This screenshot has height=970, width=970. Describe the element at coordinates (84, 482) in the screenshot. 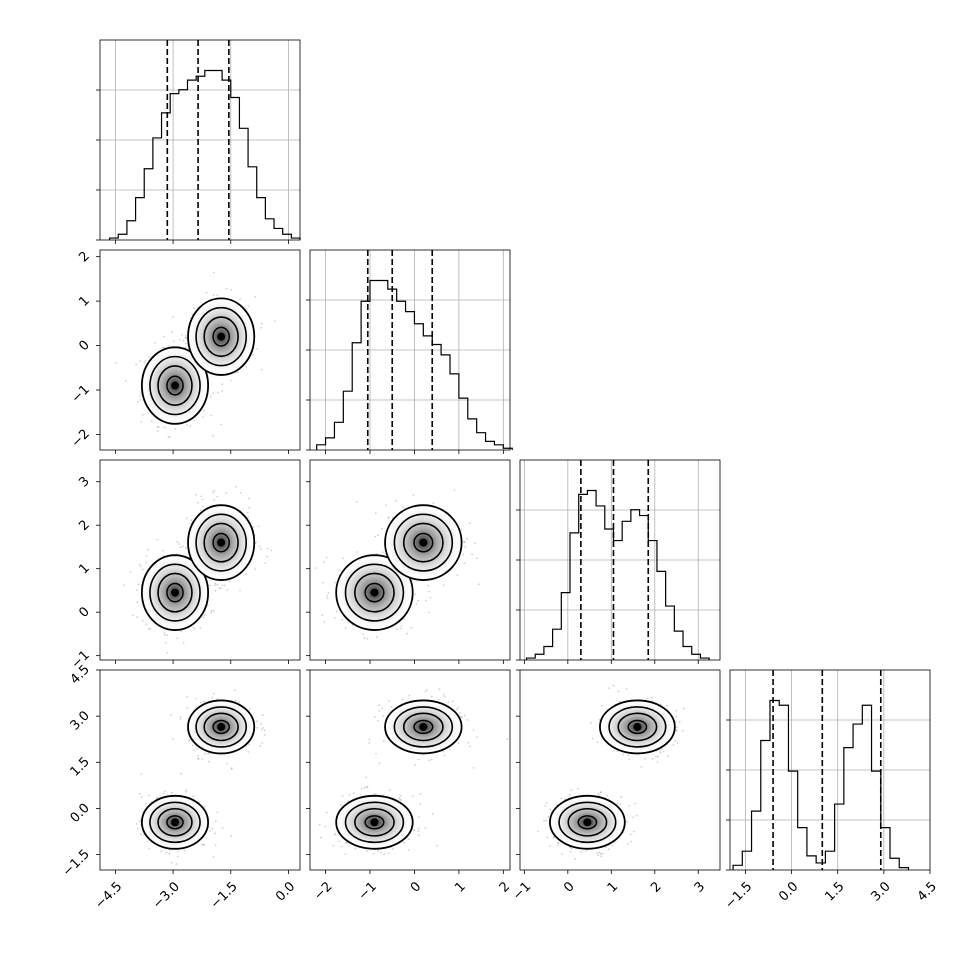

I see `y-tick-label: 3` at that location.